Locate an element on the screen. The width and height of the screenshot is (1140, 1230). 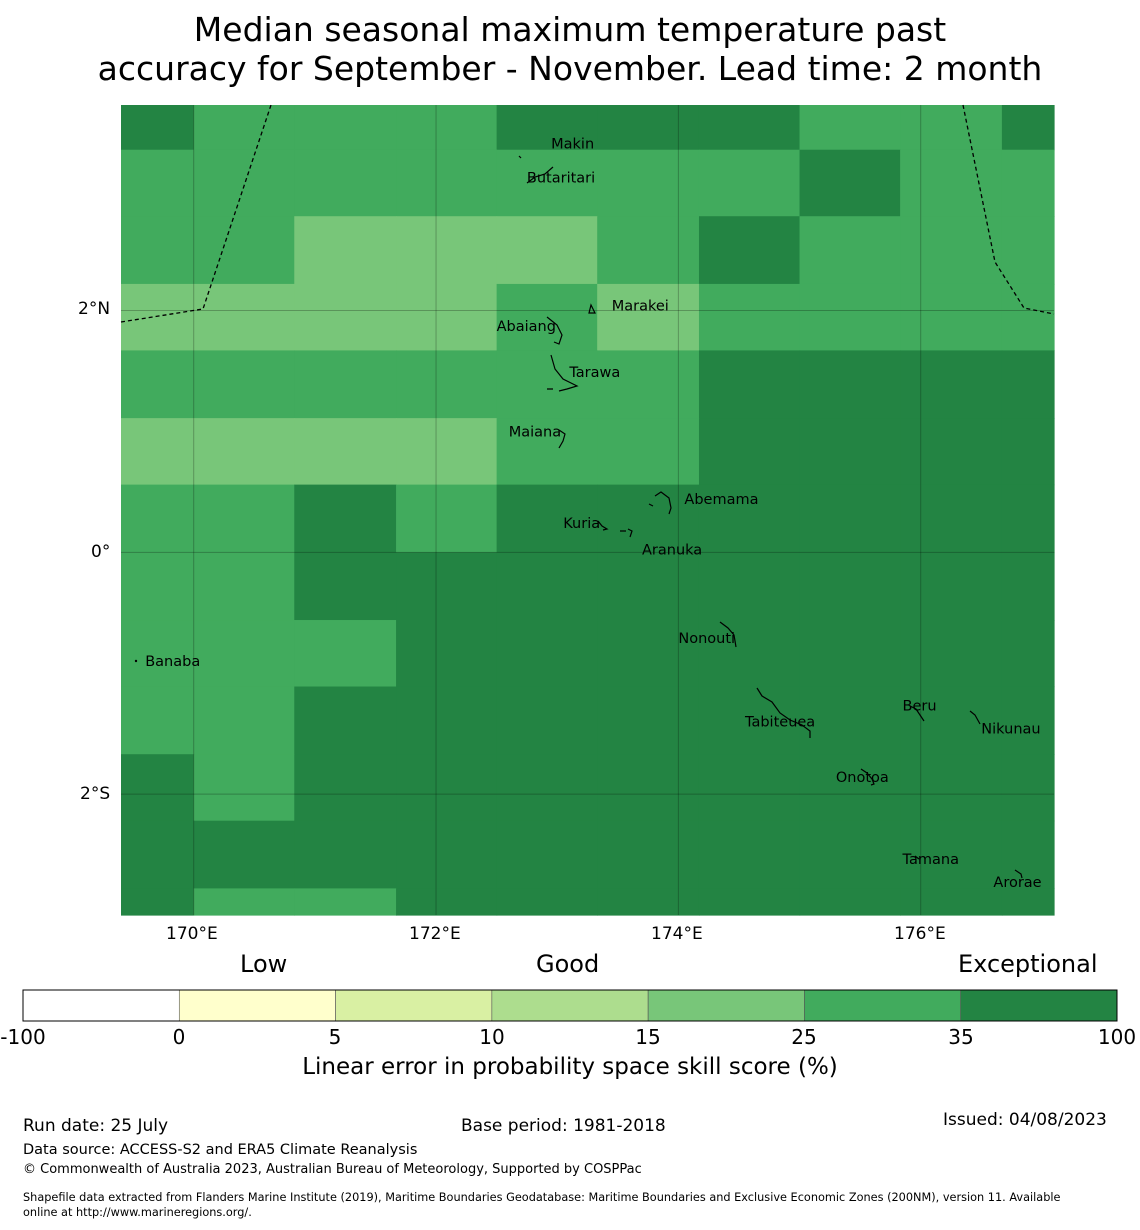
colorbar-tick: -100 is located at coordinates (23, 1037).